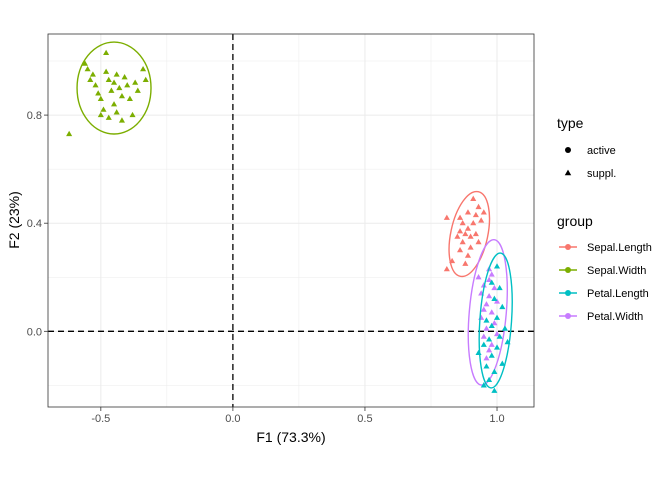 Image resolution: width=672 pixels, height=480 pixels. Describe the element at coordinates (616, 271) in the screenshot. I see `legend-group-label: Sepal.Width` at that location.